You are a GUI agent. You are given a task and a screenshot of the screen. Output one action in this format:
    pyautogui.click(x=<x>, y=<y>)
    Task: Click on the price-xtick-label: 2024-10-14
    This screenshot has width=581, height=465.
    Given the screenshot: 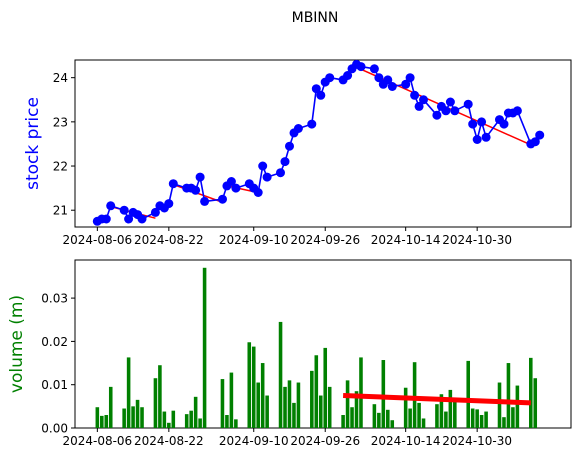 What is the action you would take?
    pyautogui.click(x=406, y=240)
    